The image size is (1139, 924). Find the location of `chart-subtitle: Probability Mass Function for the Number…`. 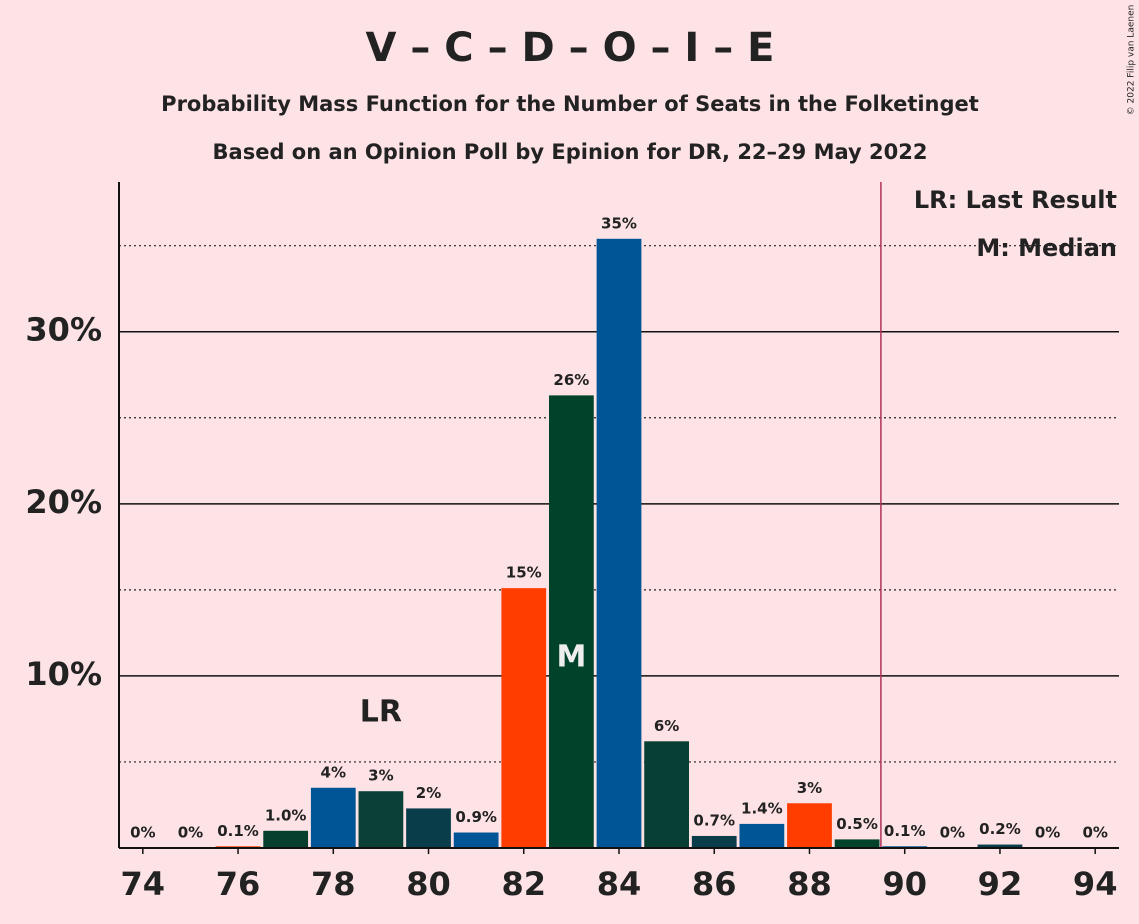

chart-subtitle: Probability Mass Function for the Number… is located at coordinates (570, 104).